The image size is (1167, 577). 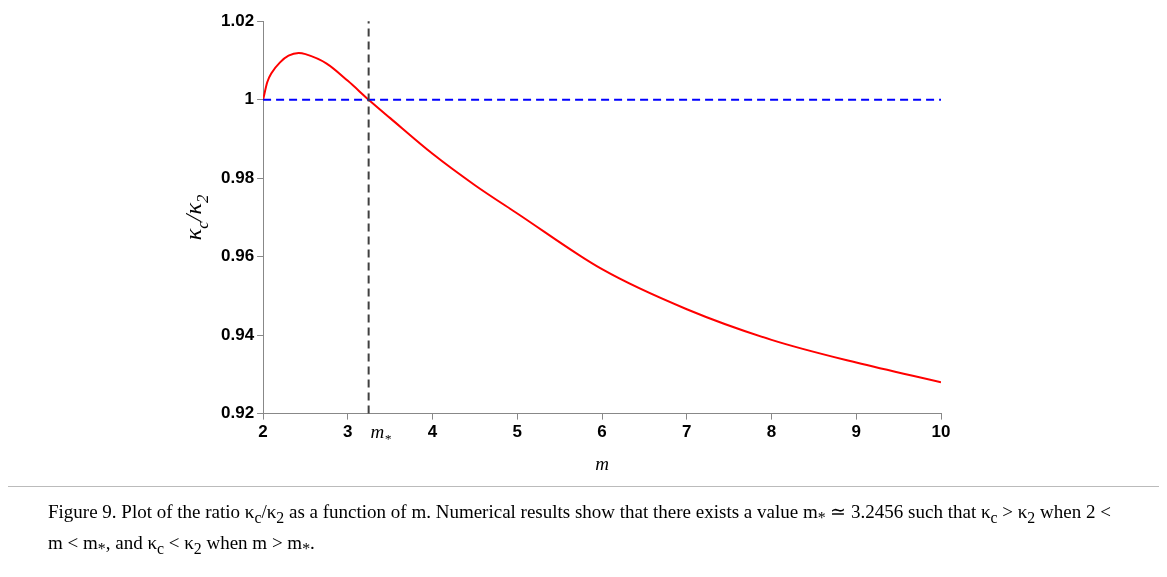 What do you see at coordinates (381, 433) in the screenshot?
I see `ref-line-label: m*` at bounding box center [381, 433].